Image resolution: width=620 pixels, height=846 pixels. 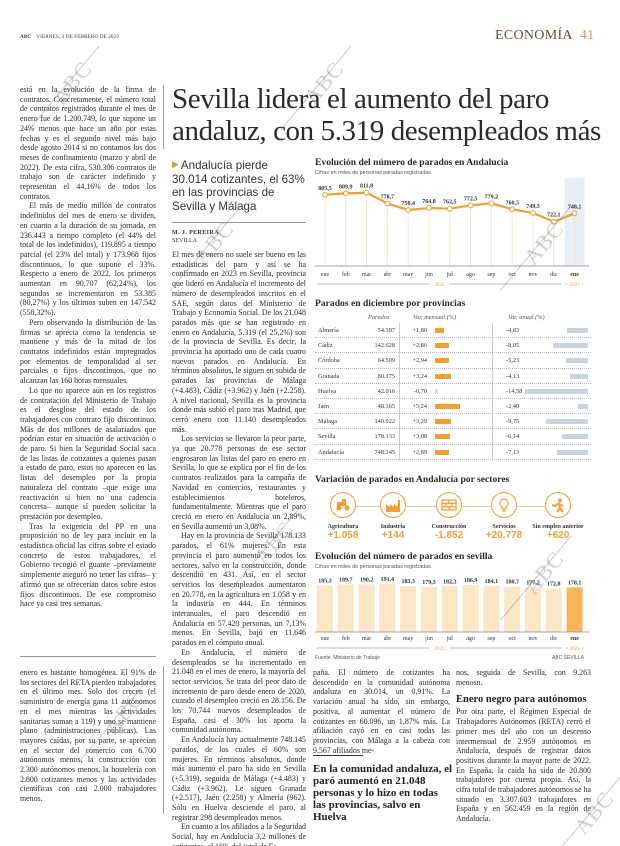 What do you see at coordinates (366, 187) in the screenshot?
I see `data-label: 811,8` at bounding box center [366, 187].